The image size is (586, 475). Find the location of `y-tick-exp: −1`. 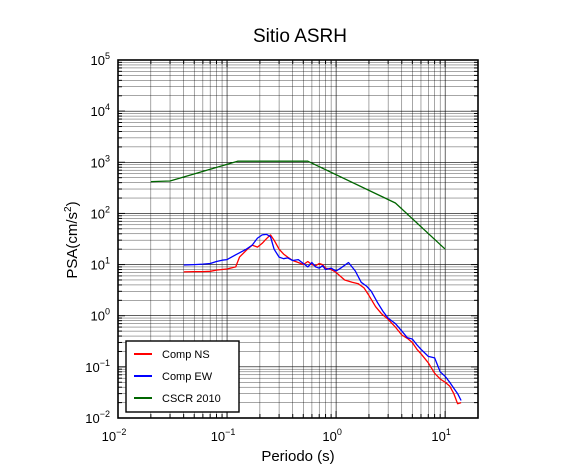

y-tick-exp: −1 is located at coordinates (105, 363).